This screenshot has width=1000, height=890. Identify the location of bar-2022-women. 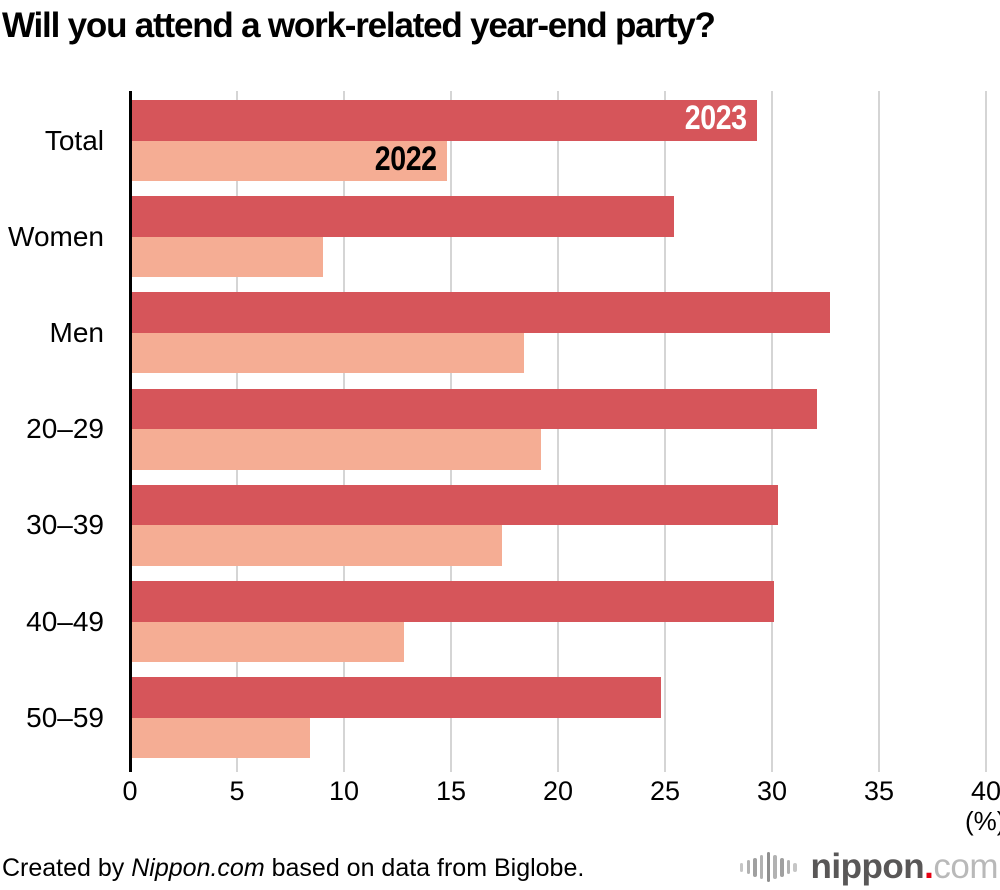
(226, 257).